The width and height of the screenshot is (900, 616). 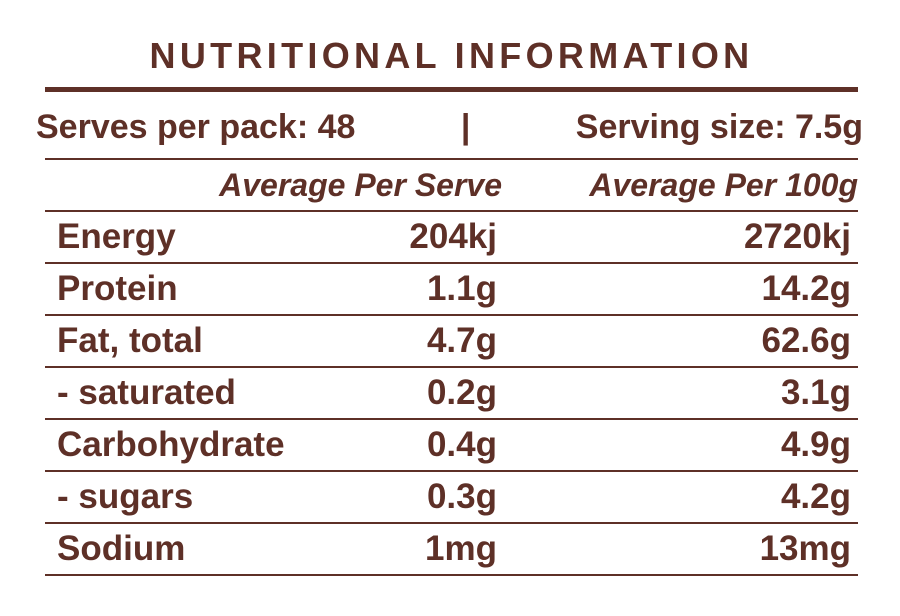 What do you see at coordinates (461, 444) in the screenshot?
I see `per-serve-value: 0.4g` at bounding box center [461, 444].